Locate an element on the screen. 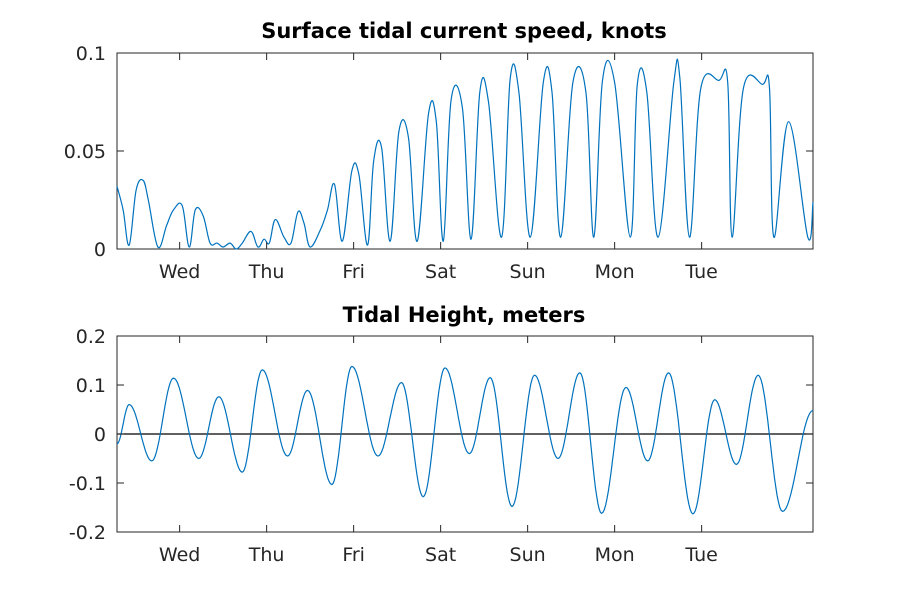  y-tick-label: -0.1 is located at coordinates (87, 484).